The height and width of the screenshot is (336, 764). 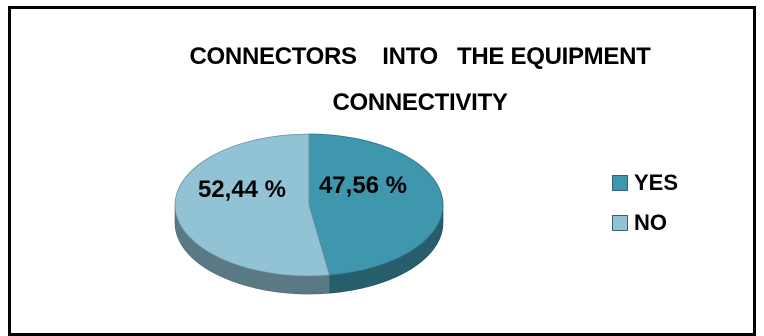 I want to click on legend-swatch-yes, so click(x=620, y=183).